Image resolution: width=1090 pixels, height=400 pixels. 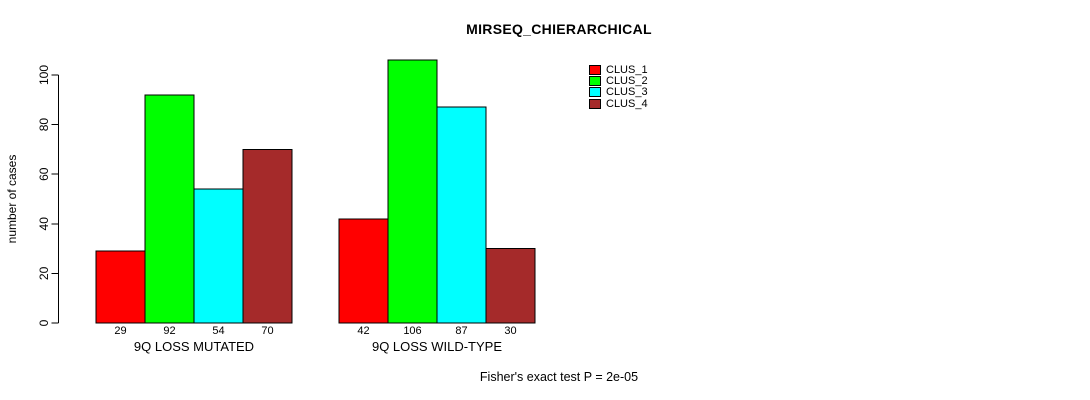 I want to click on bar-value-label: 42, so click(x=363, y=331).